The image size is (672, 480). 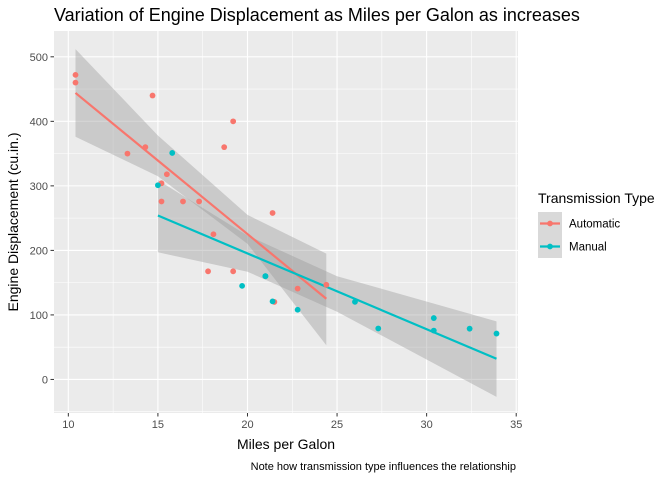 What do you see at coordinates (45, 380) in the screenshot?
I see `y-tick-label: 0` at bounding box center [45, 380].